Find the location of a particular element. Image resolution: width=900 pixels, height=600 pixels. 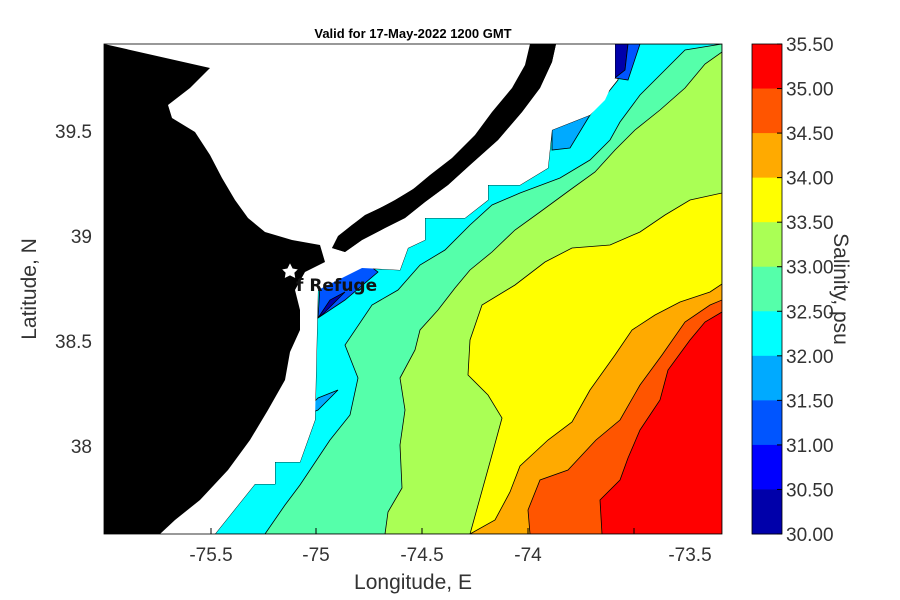

station-label: f Refuge is located at coordinates (336, 286).